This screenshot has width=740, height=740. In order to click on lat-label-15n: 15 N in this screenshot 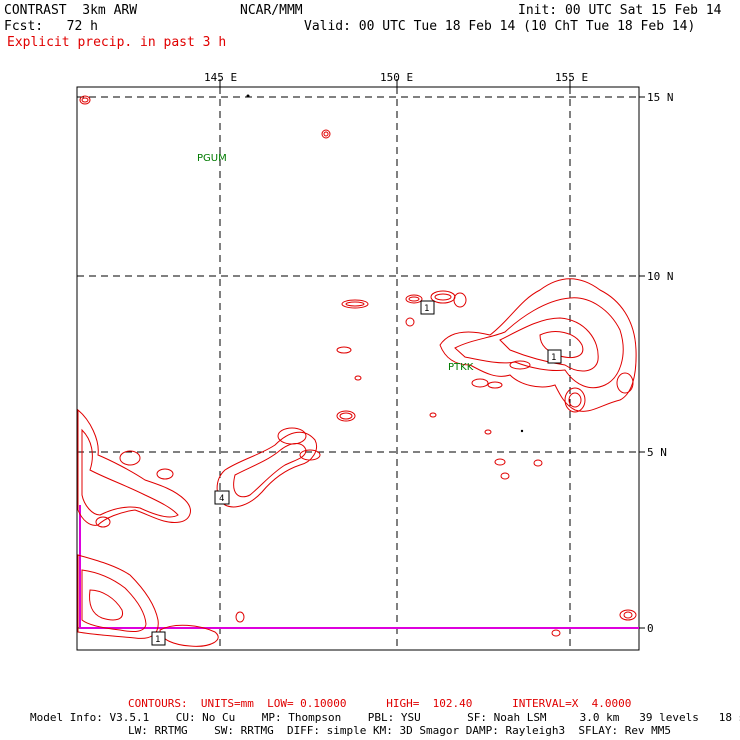, I will do `click(660, 97)`.